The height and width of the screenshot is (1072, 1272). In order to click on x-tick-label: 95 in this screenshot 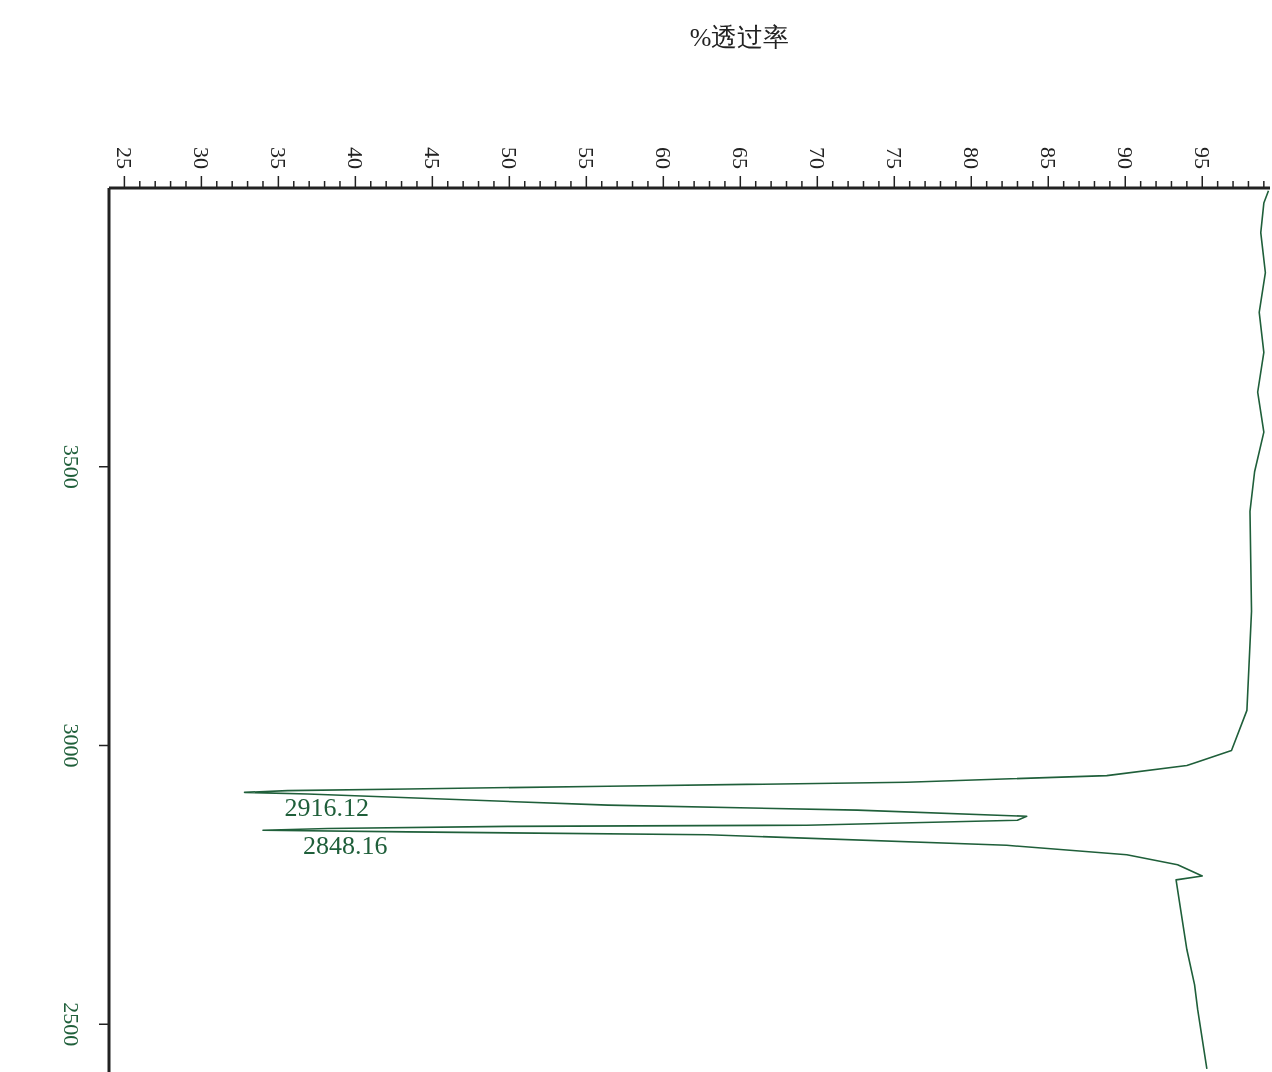, I will do `click(1202, 158)`.